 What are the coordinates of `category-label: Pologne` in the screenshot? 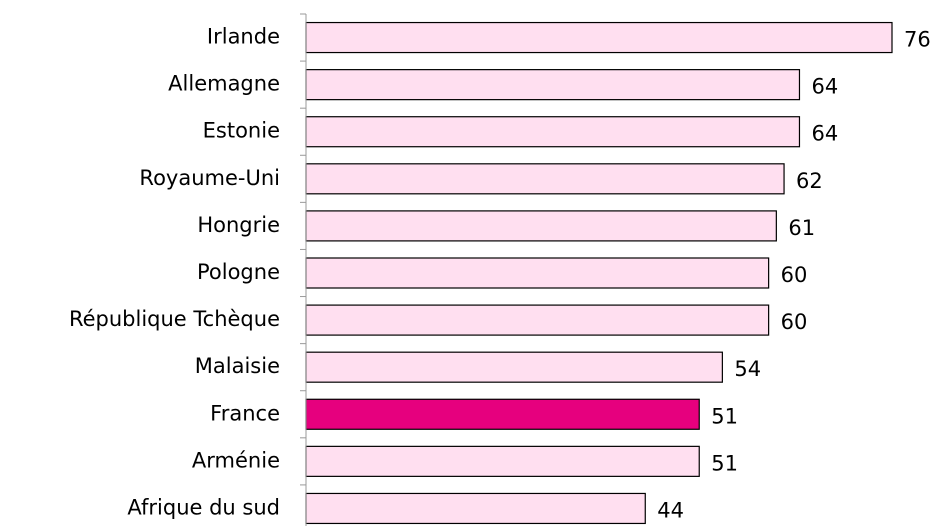 It's located at (238, 272).